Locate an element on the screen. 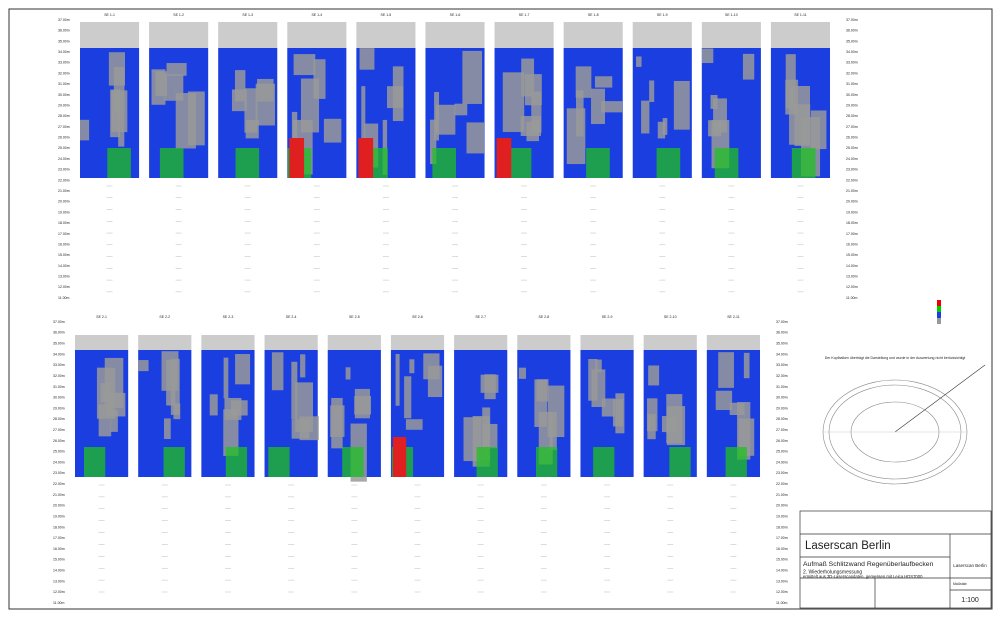  panel-label: SE 1-8 is located at coordinates (593, 15).